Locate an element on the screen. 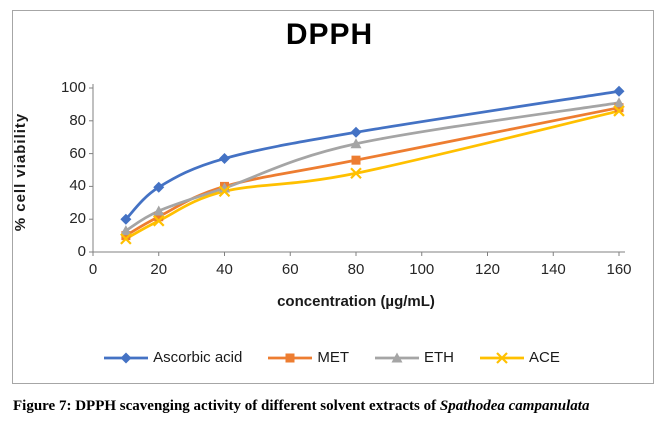 This screenshot has width=659, height=433. y-tick-label: 40 is located at coordinates (77, 186).